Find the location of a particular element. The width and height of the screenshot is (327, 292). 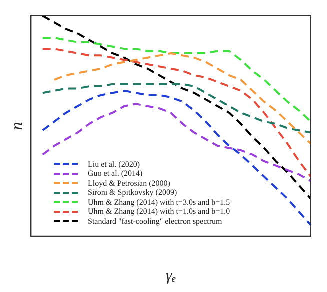

legend-label: Standard "fast-cooling" electron spectrum is located at coordinates (155, 221).